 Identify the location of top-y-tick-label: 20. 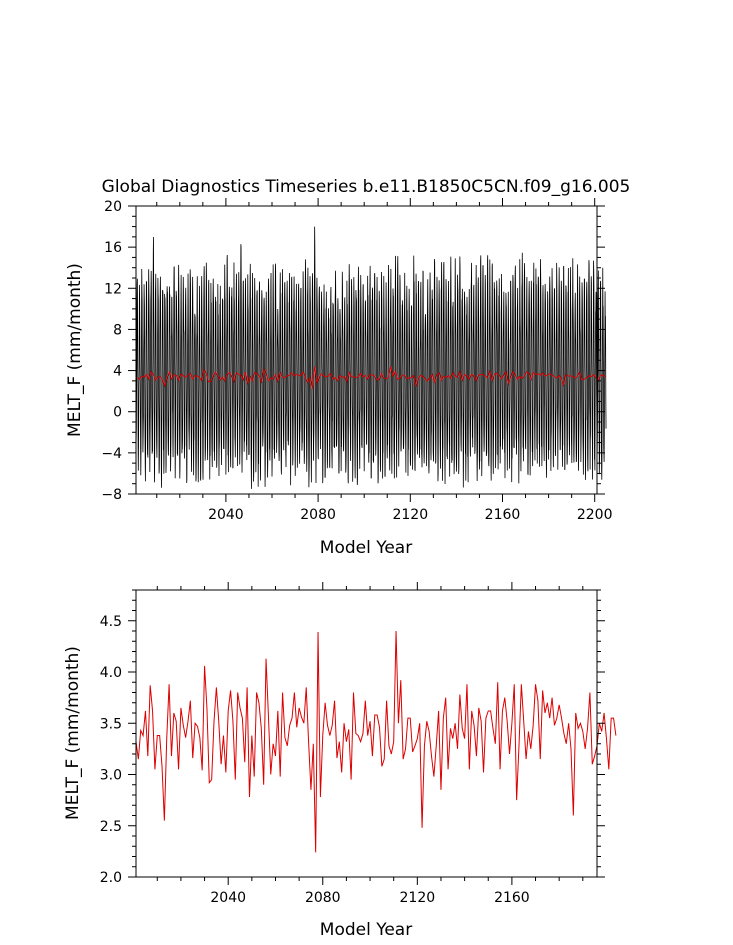
(113, 207).